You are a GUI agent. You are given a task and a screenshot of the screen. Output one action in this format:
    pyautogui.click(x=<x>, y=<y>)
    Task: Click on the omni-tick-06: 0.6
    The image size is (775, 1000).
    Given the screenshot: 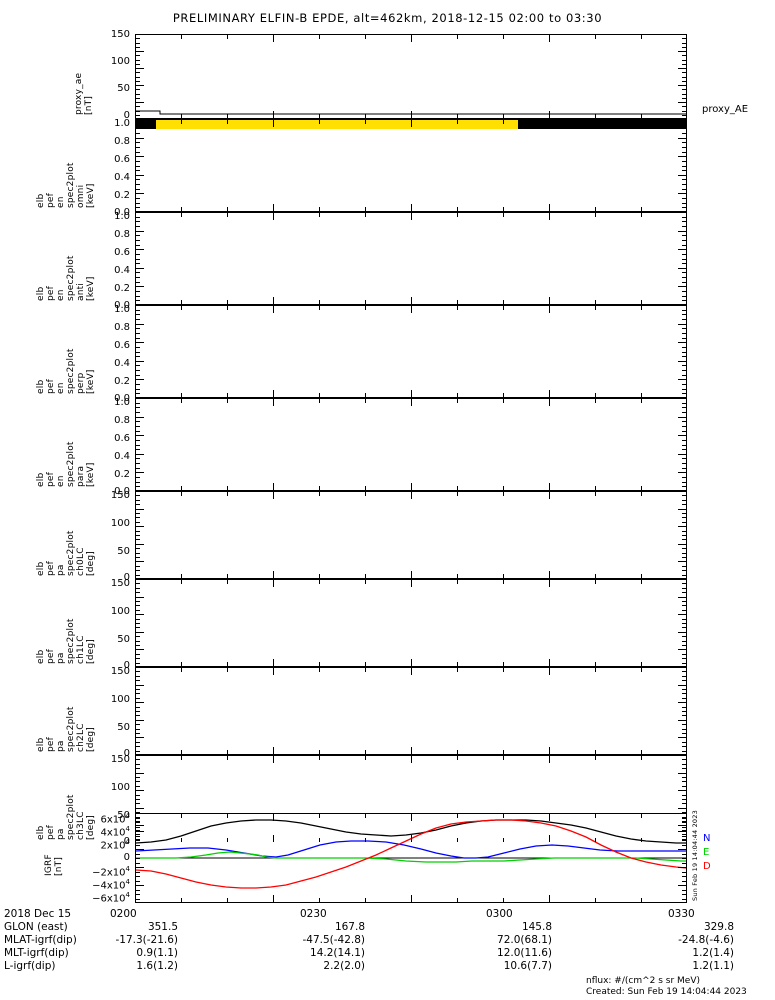 What is the action you would take?
    pyautogui.click(x=122, y=159)
    